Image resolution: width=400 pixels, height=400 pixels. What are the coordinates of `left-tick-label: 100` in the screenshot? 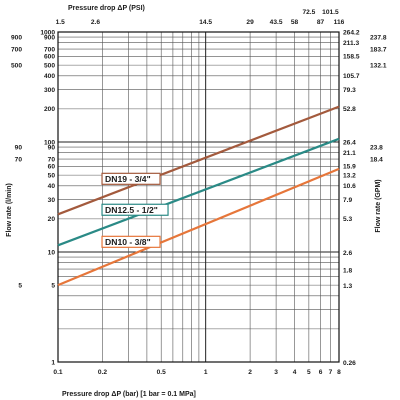 It's located at (49, 142).